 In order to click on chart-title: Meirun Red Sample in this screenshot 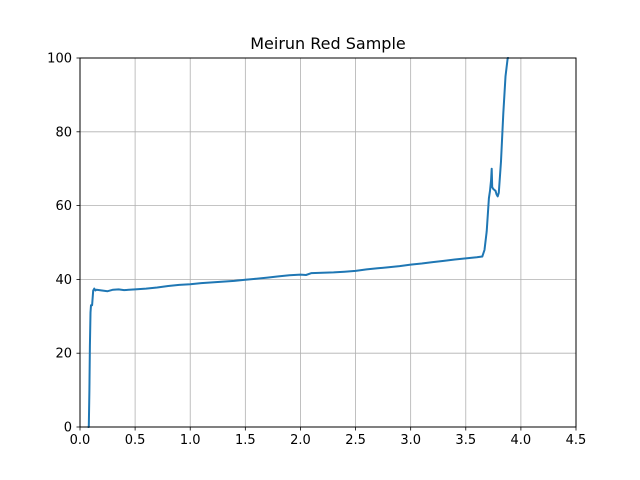, I will do `click(328, 43)`.